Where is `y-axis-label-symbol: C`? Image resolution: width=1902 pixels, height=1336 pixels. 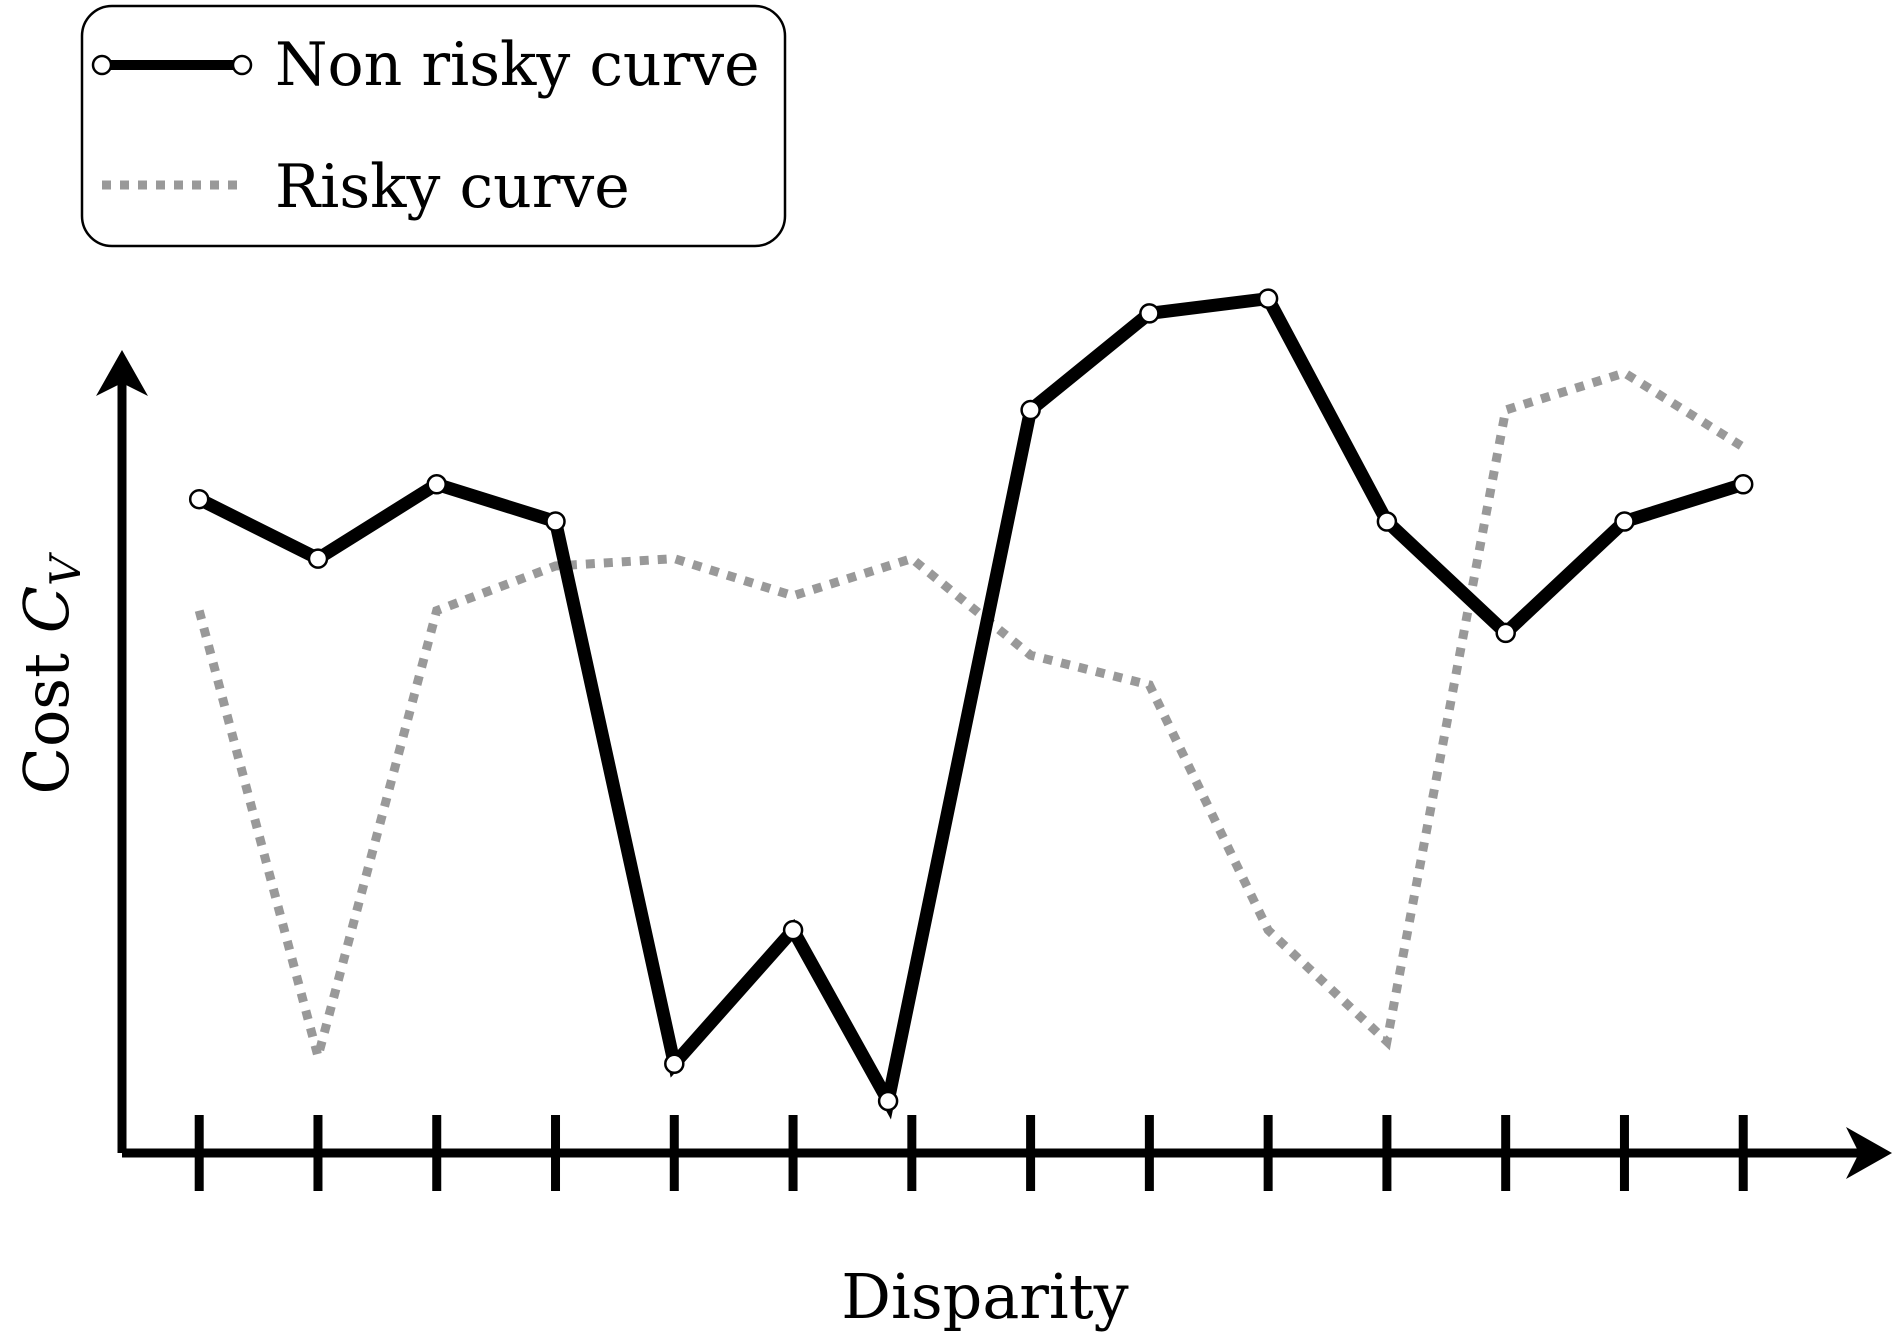
y-axis-label-symbol: C is located at coordinates (46, 609).